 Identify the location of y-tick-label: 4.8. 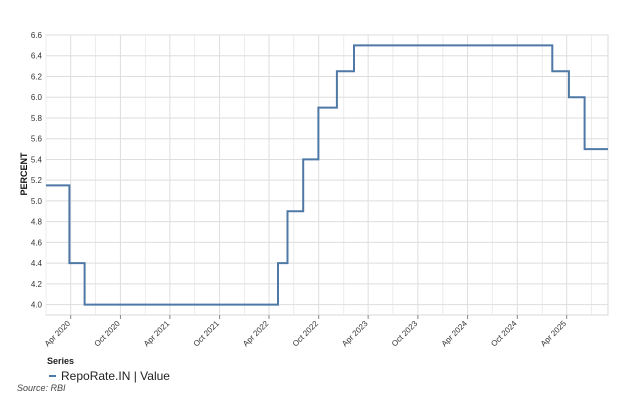
(37, 222).